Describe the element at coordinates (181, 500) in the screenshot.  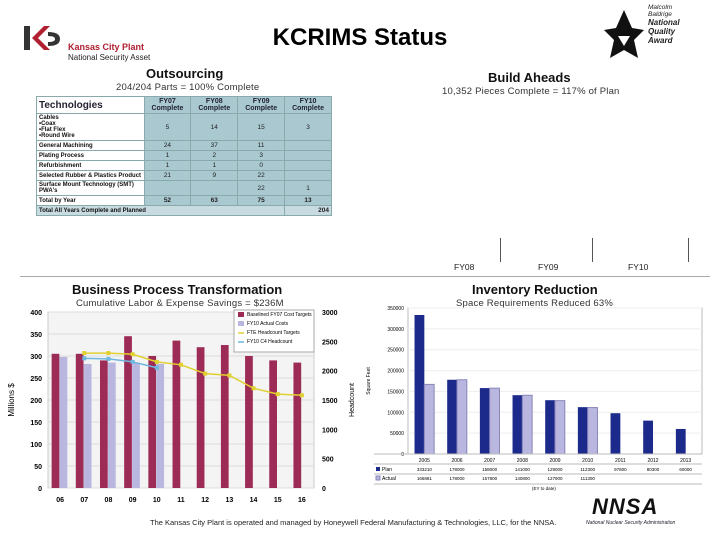
I see `bpt-xtick: 11` at that location.